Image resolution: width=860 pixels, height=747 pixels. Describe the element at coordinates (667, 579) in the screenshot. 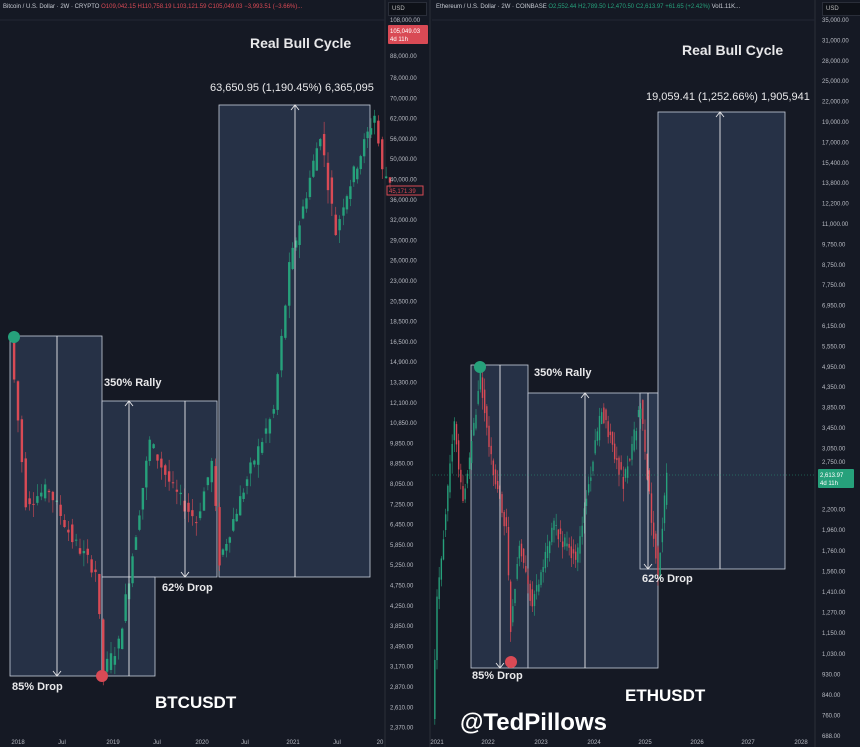

I see `eth-drop2-label: 62% Drop` at that location.